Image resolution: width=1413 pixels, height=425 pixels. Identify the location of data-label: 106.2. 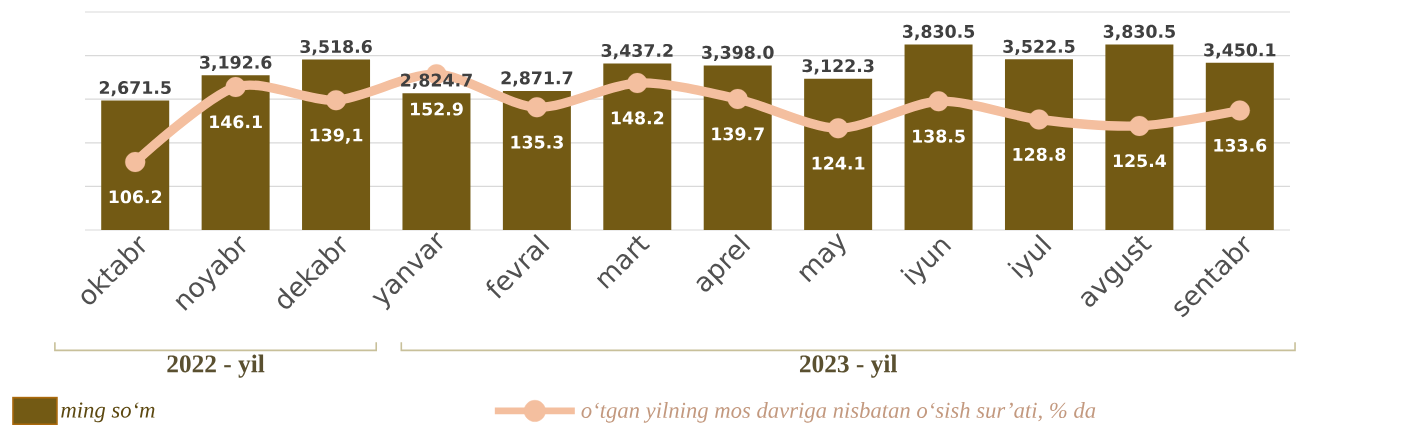
(135, 197).